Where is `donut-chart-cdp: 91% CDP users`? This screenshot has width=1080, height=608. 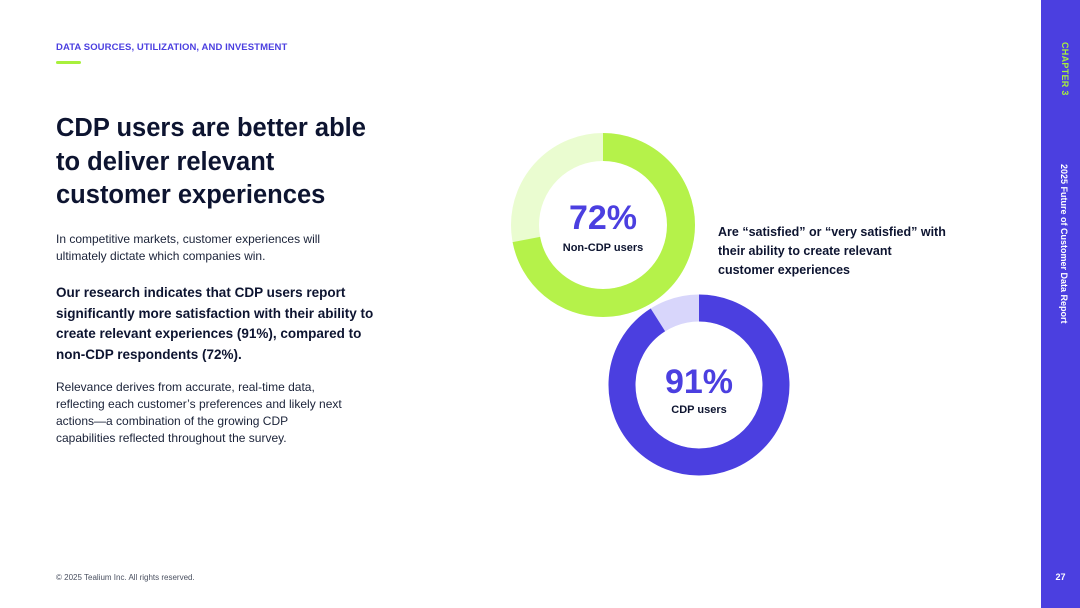 donut-chart-cdp: 91% CDP users is located at coordinates (699, 385).